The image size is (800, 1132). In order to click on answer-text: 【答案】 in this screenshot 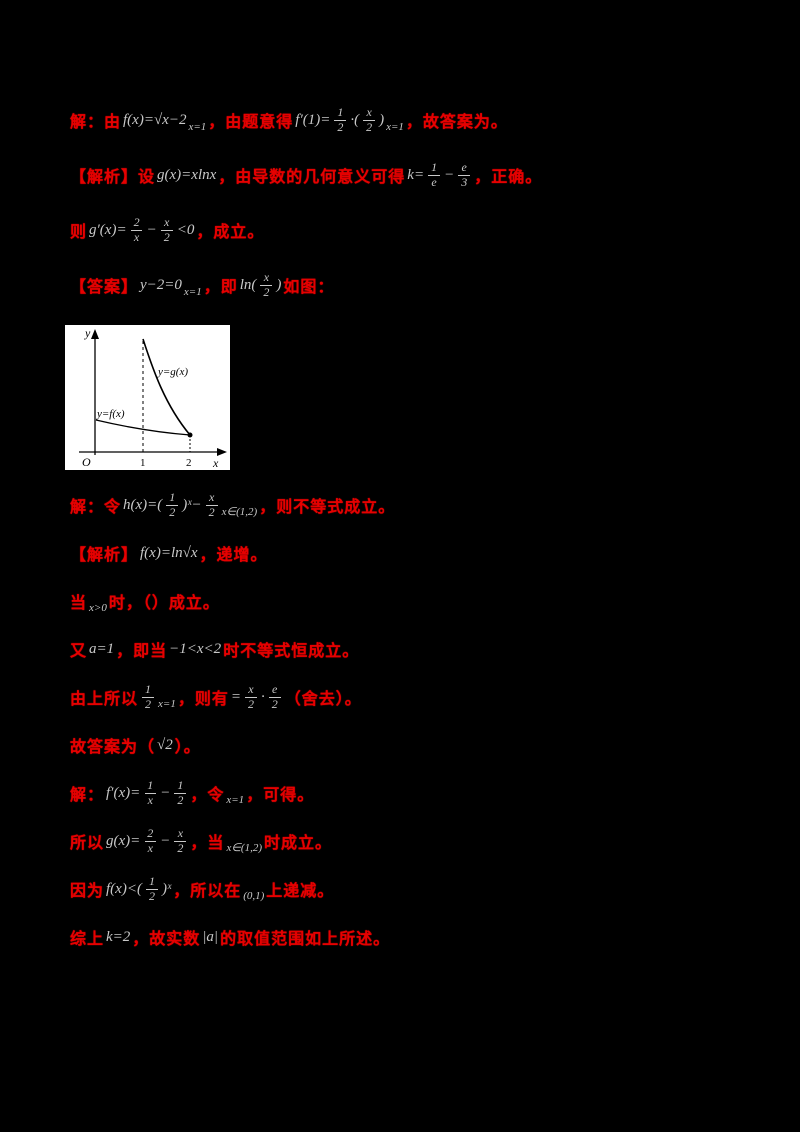, I will do `click(104, 287)`.